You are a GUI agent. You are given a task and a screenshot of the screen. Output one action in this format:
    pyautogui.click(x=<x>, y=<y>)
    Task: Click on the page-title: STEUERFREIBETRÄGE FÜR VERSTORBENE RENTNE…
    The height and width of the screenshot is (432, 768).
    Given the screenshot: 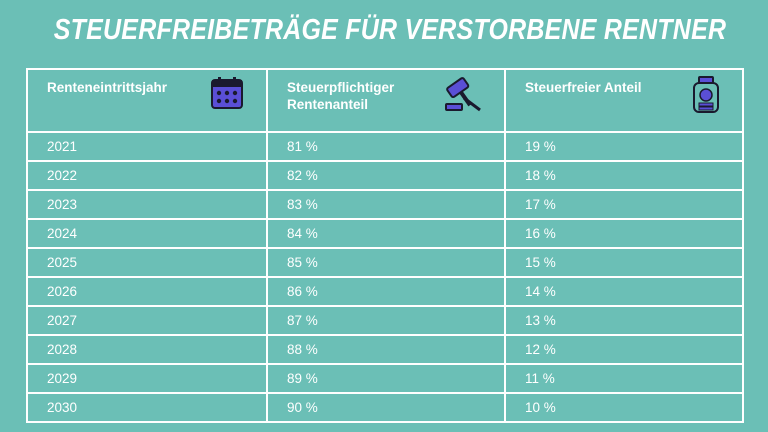 What is the action you would take?
    pyautogui.click(x=390, y=30)
    